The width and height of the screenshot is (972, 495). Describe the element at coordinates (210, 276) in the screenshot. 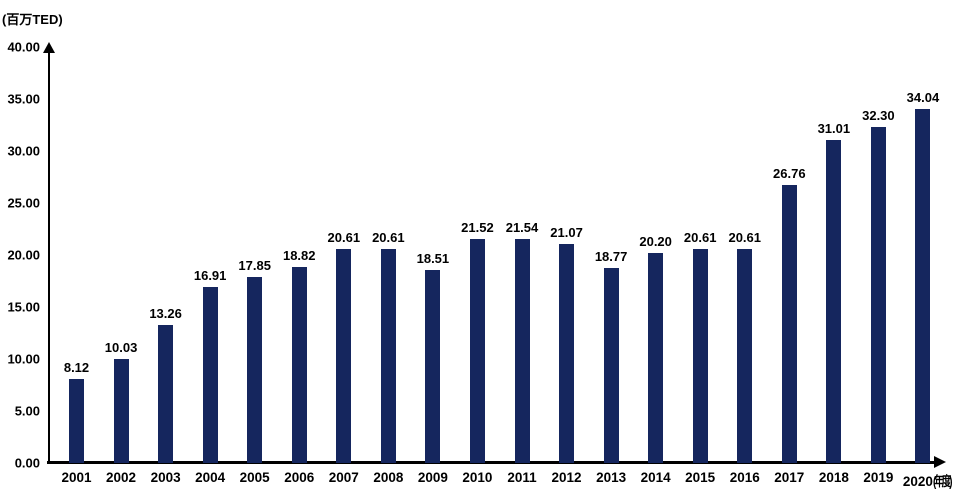

I see `bar-value-label: 16.91` at that location.